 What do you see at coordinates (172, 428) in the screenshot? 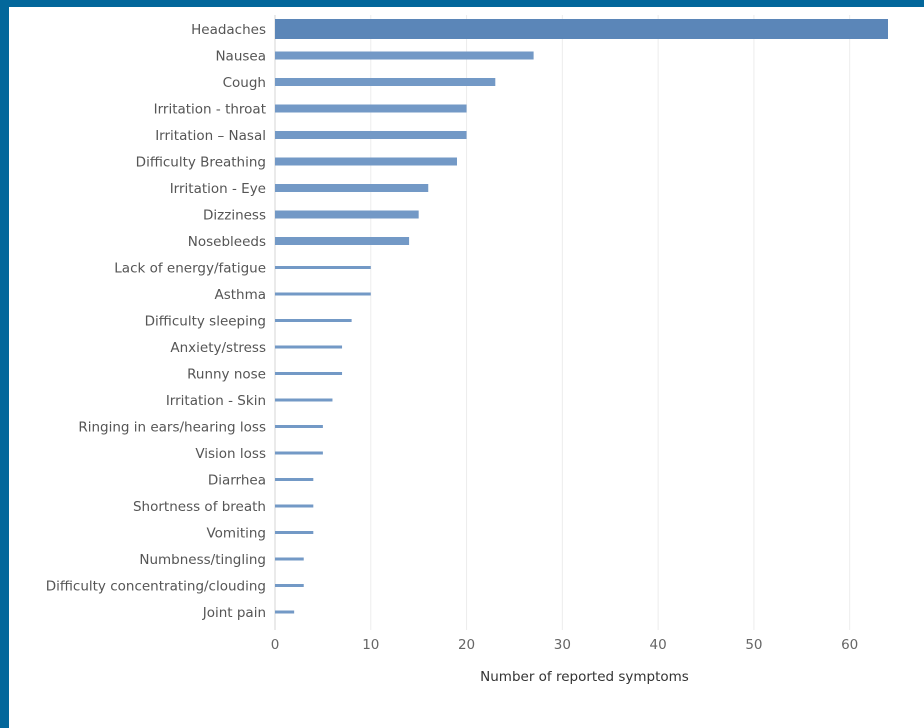
I see `category-label: Ringing in ears/hearing loss` at bounding box center [172, 428].